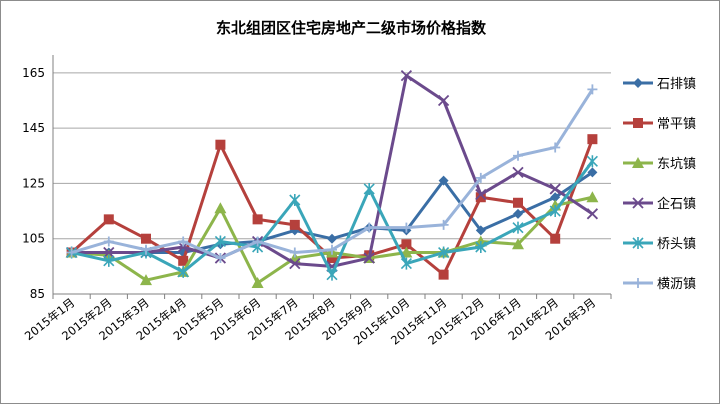 The image size is (720, 405). I want to click on legend-item-2: 东坑镇, so click(659, 164).